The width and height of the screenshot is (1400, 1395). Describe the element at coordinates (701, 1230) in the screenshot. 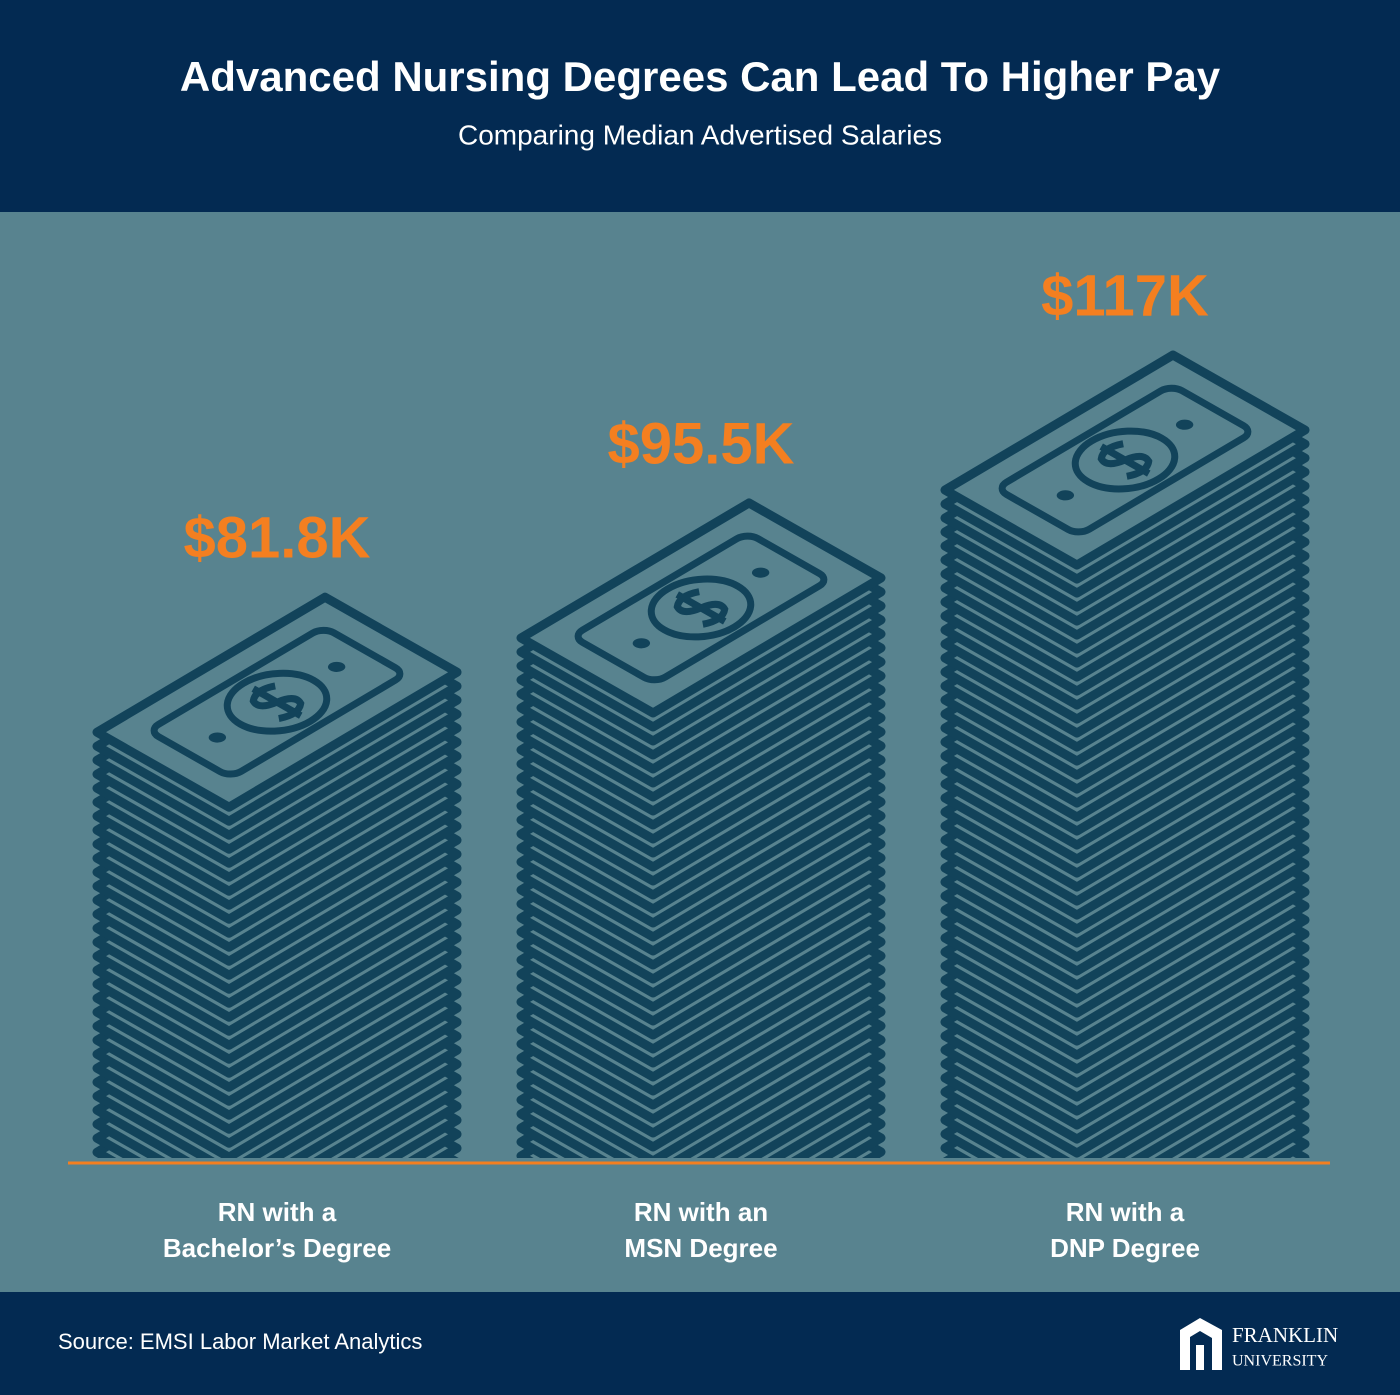

I see `category-label: RN with an MSN Degree` at that location.